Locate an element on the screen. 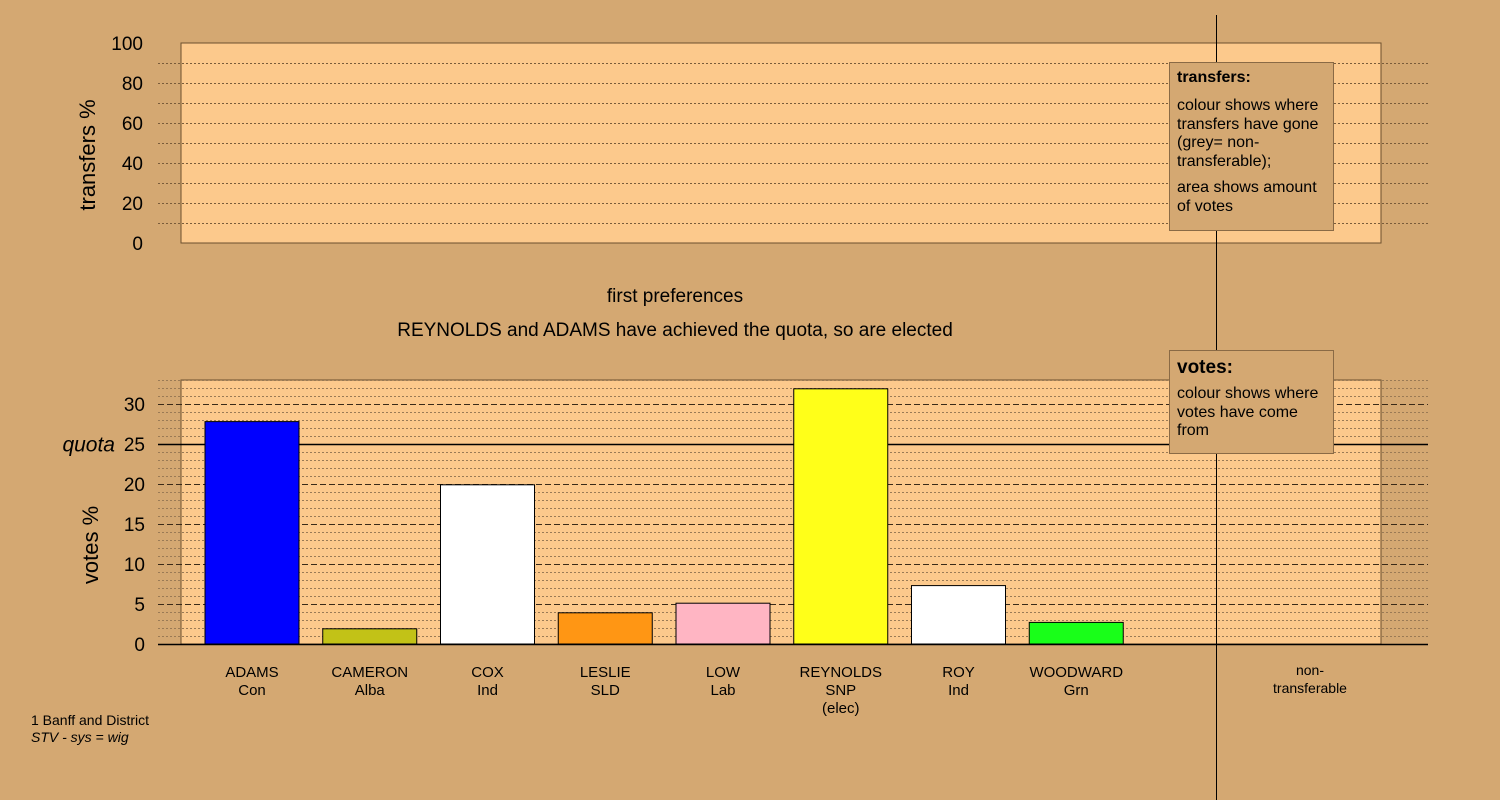 Image resolution: width=1500 pixels, height=800 pixels. candidate-name: ADAMS is located at coordinates (251, 672).